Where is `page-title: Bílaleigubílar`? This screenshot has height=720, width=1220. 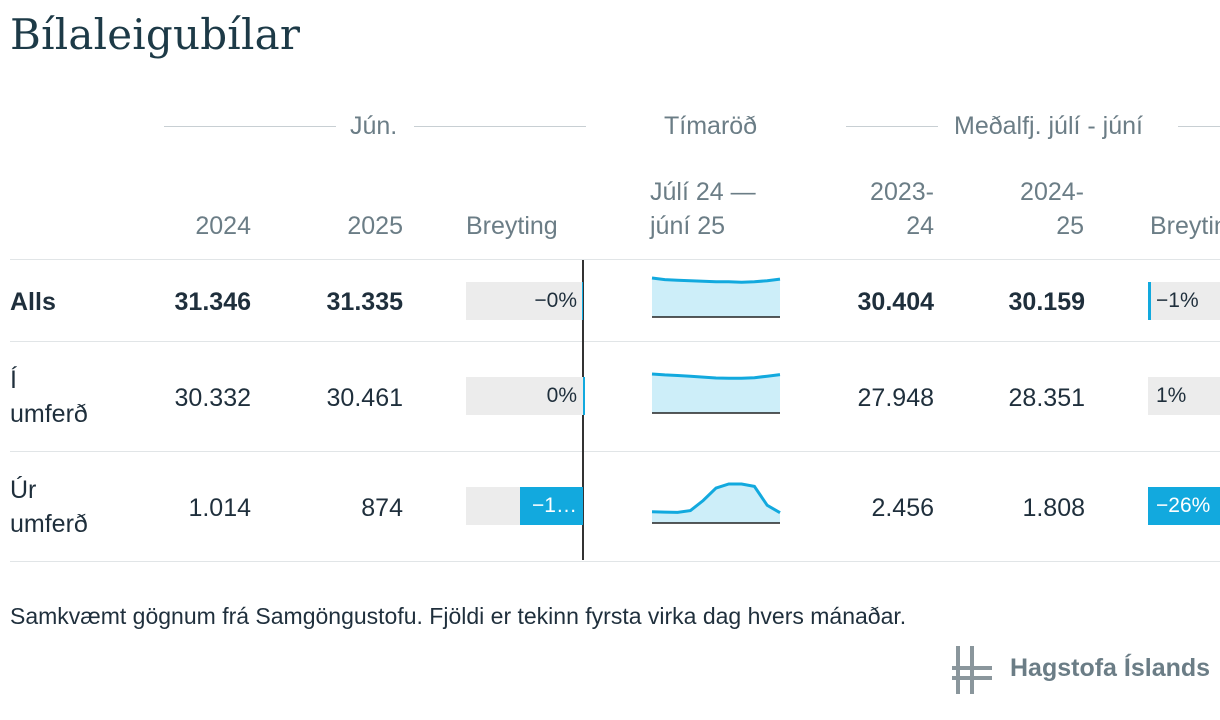 page-title: Bílaleigubílar is located at coordinates (155, 34).